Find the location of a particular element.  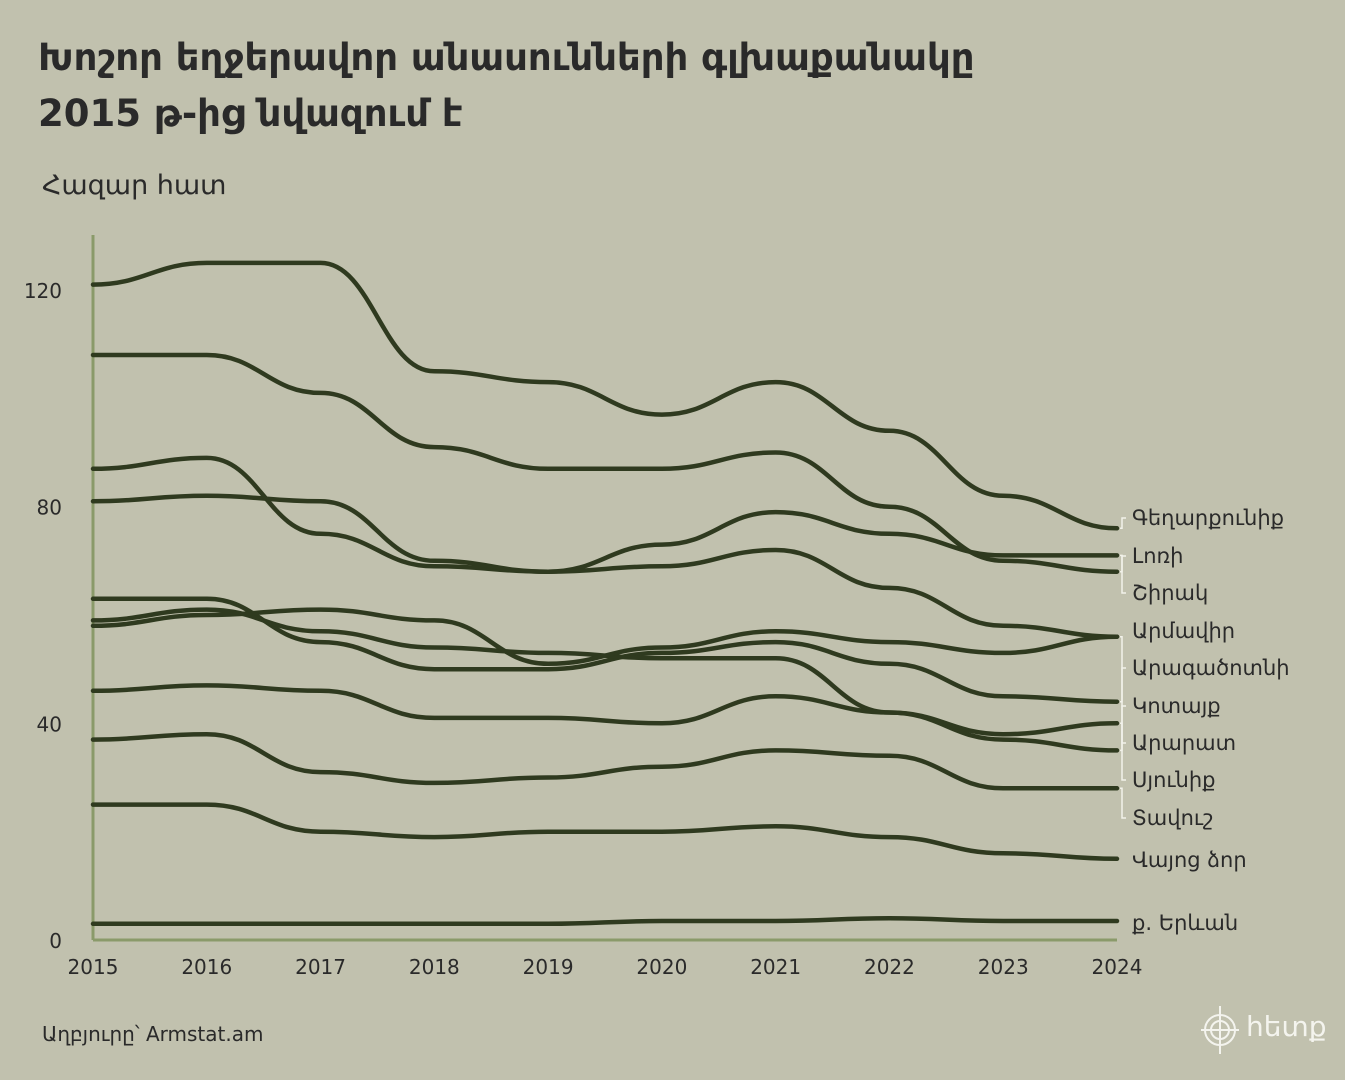

series-label: Տավուշ is located at coordinates (1172, 818).